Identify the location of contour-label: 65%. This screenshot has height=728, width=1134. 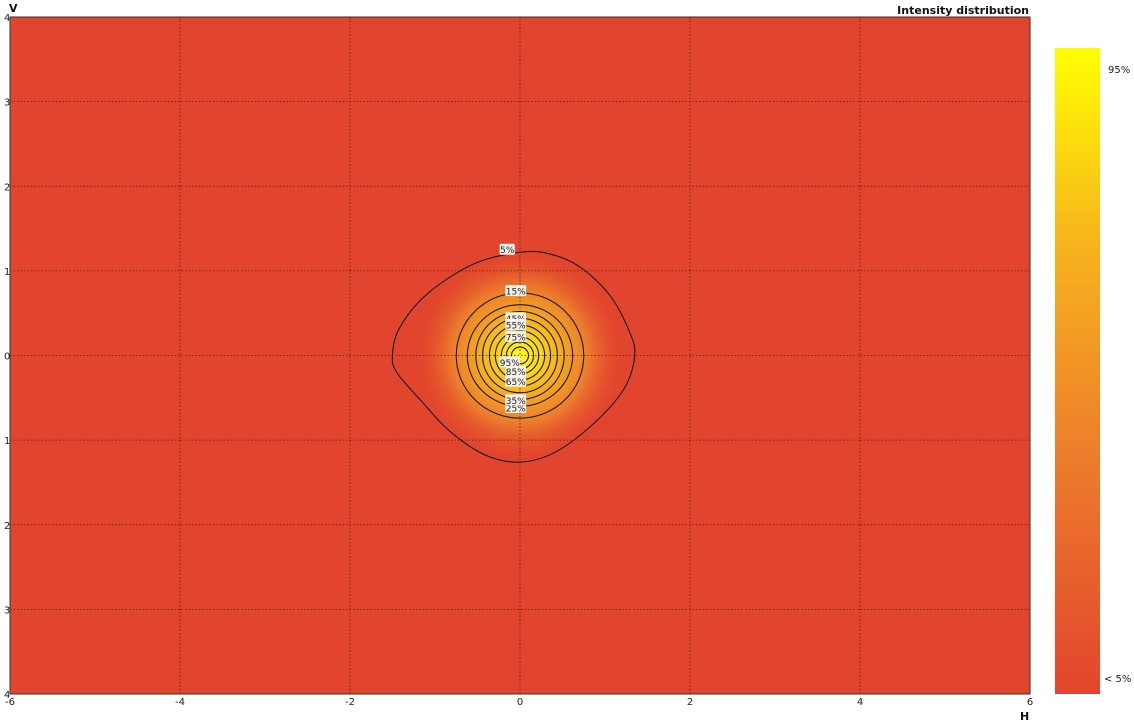
(516, 381).